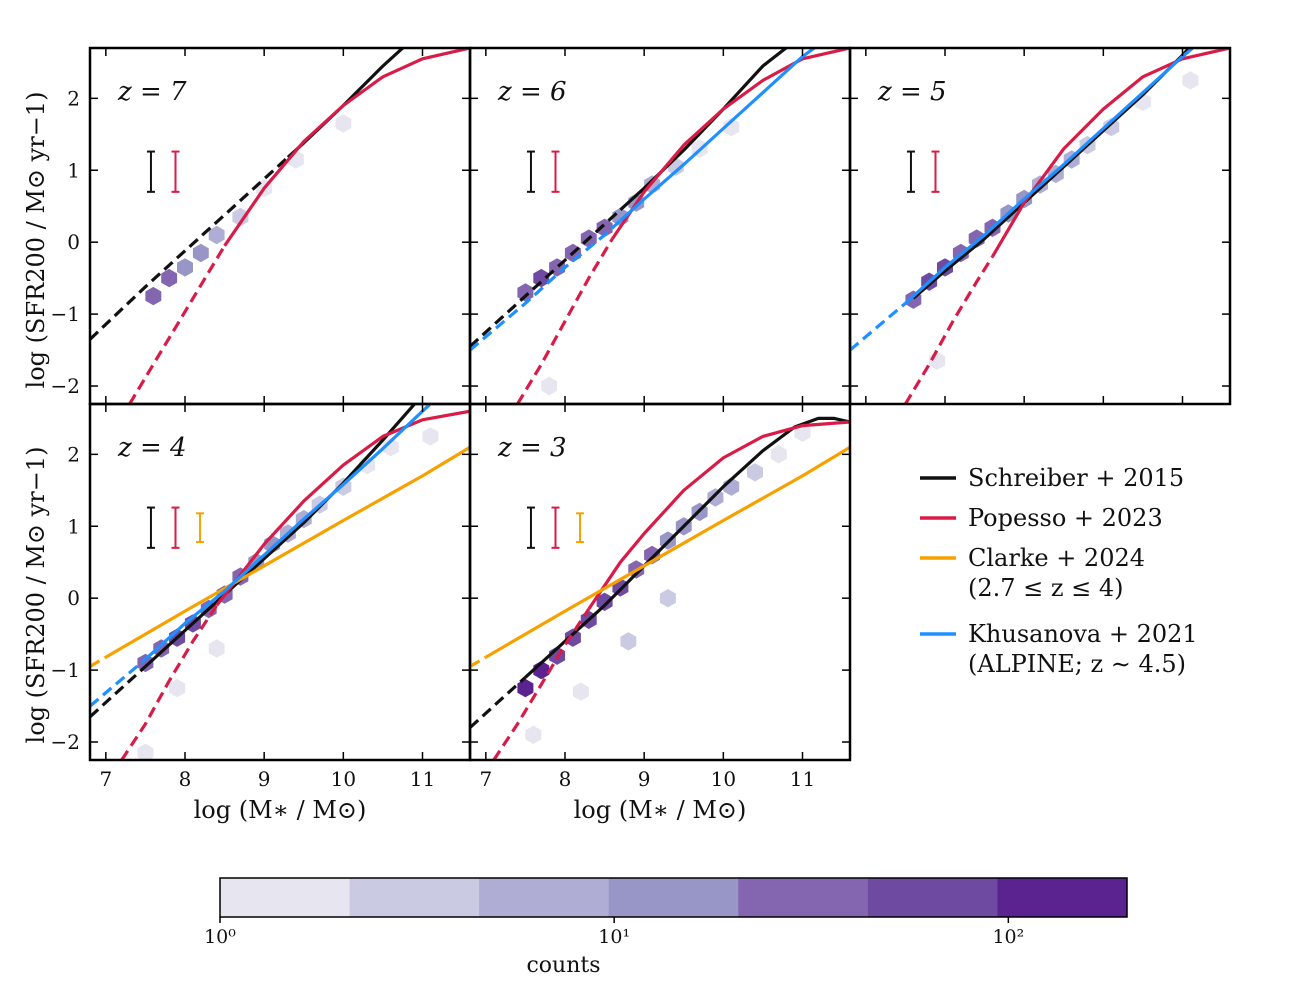 This screenshot has width=1295, height=987. Describe the element at coordinates (1059, 649) in the screenshot. I see `legend-item-khusanova-2021: Khusanova + 2021(ALPINE; z ∼ 4.5)` at that location.